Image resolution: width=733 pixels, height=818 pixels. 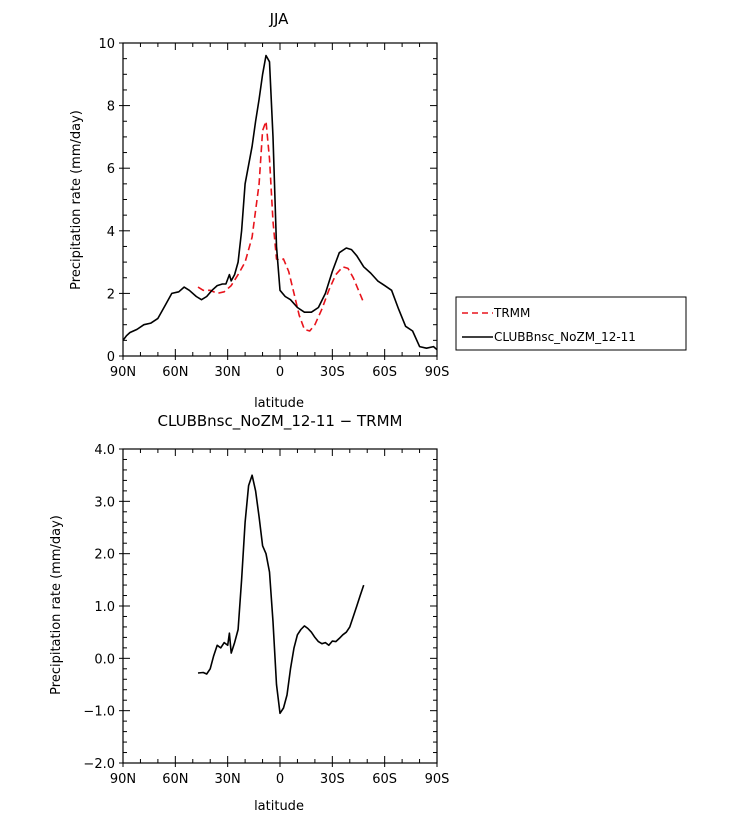 I want to click on bottom-y-tick-label: 4.0, so click(x=104, y=450).